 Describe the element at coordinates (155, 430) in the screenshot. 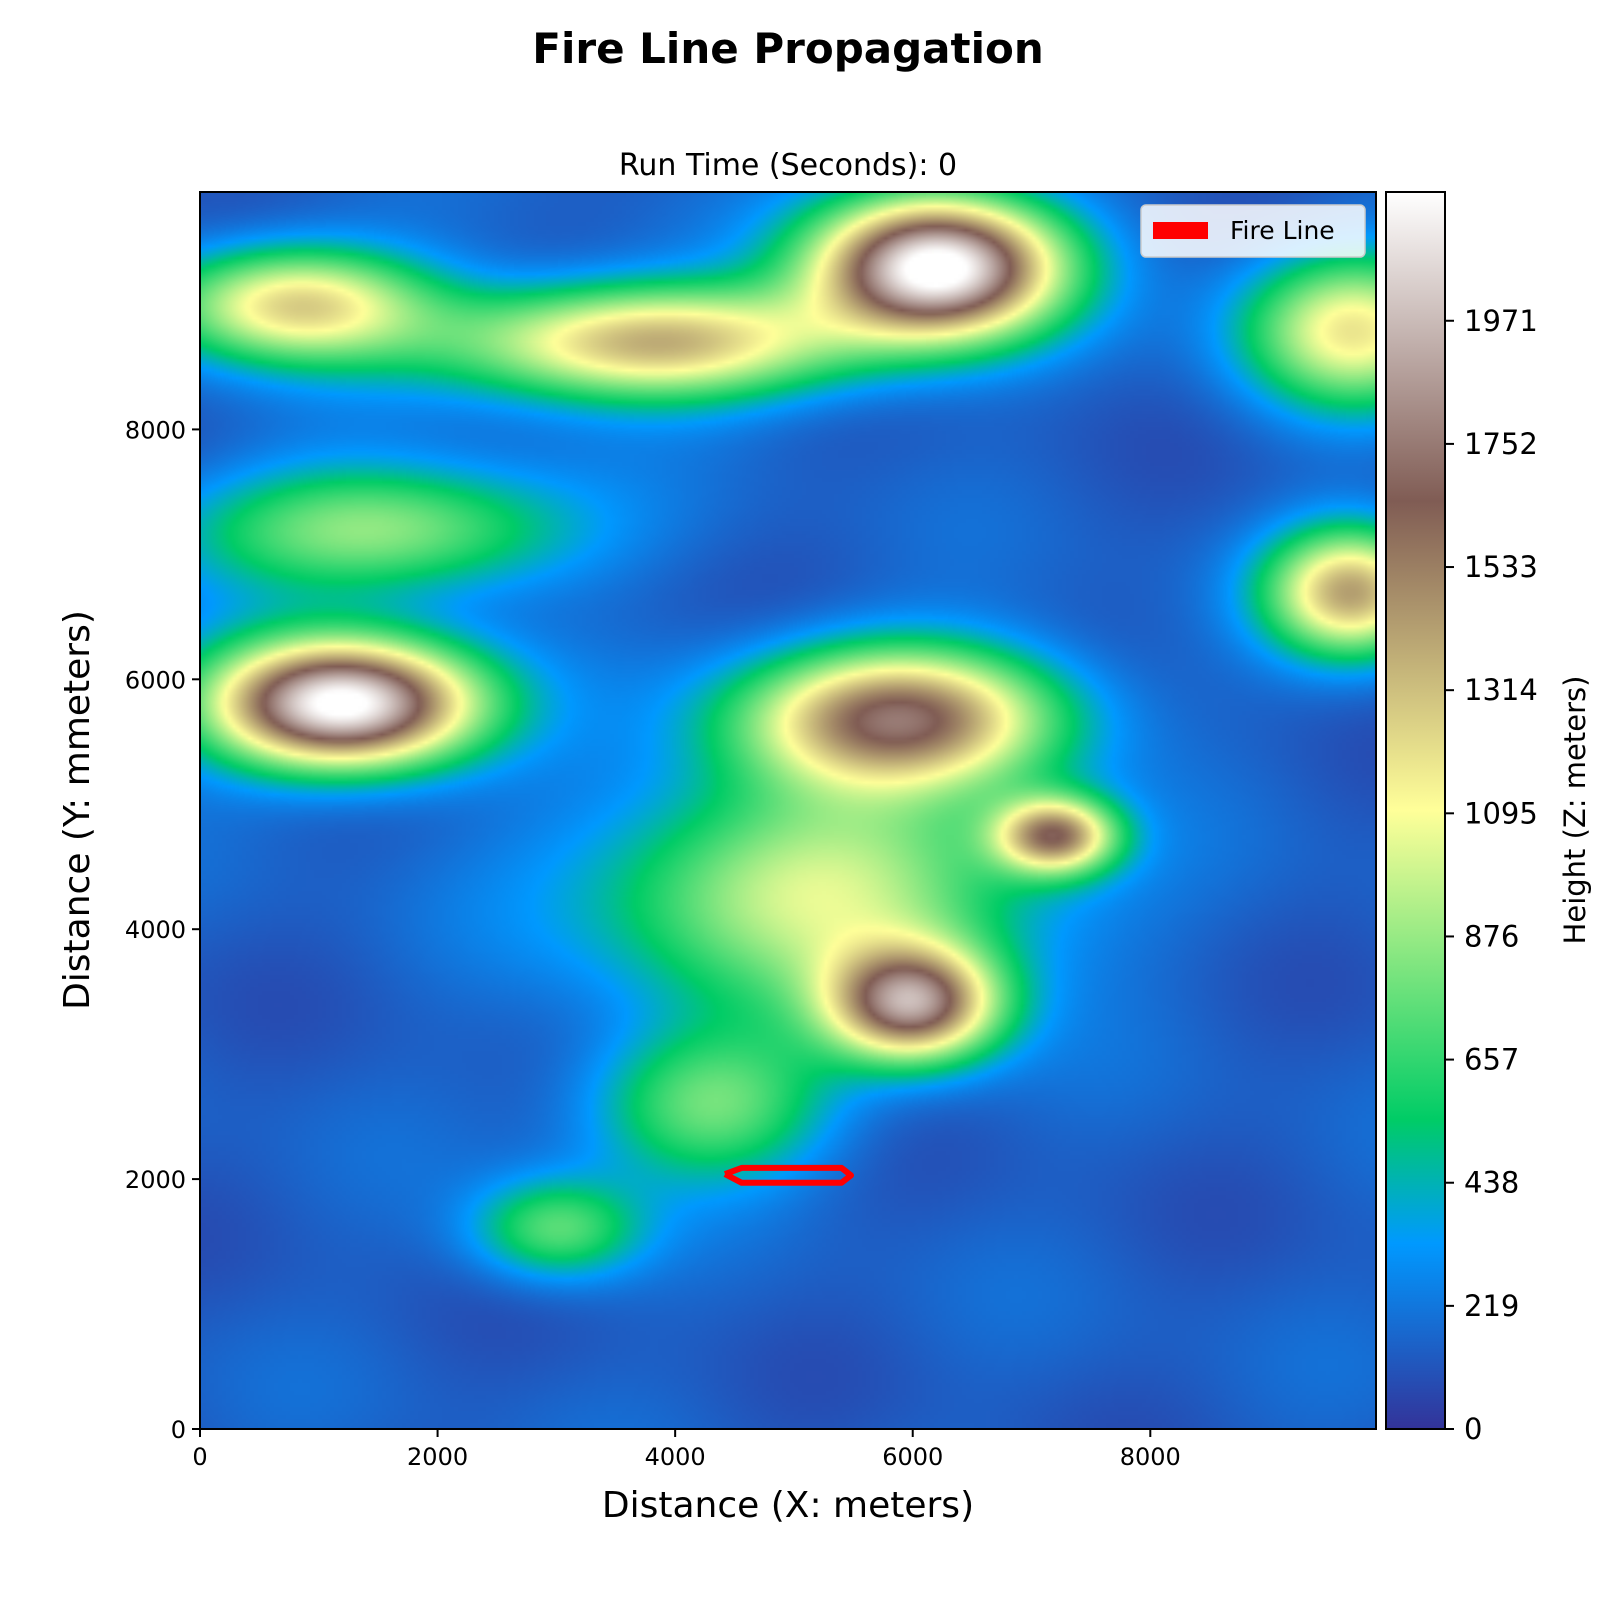

I see `y-tick-label: 8000` at that location.